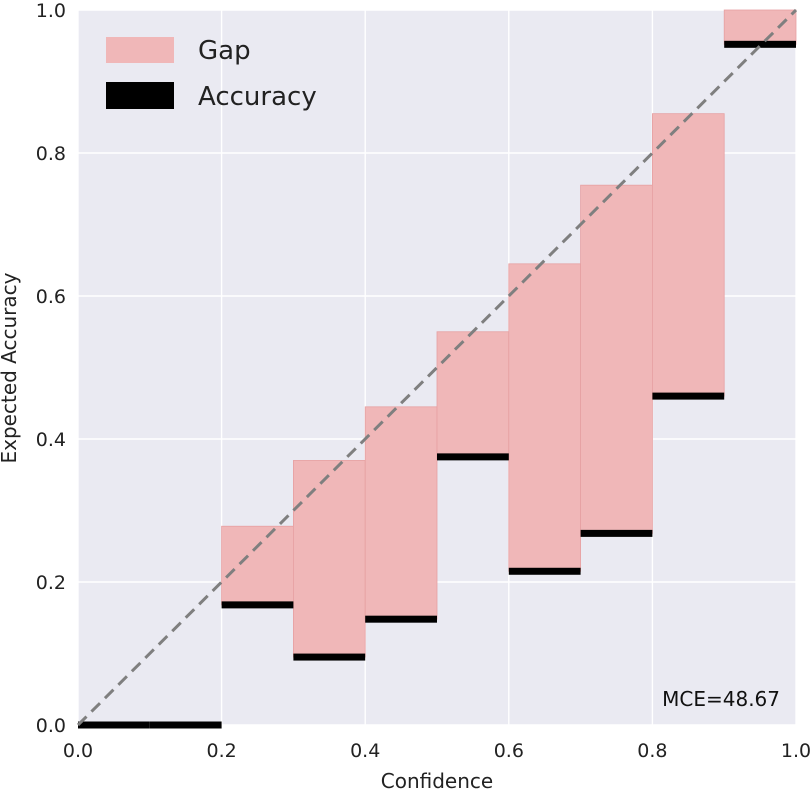 This screenshot has height=794, width=812. What do you see at coordinates (257, 97) in the screenshot?
I see `legend-accuracy-label: Accuracy` at bounding box center [257, 97].